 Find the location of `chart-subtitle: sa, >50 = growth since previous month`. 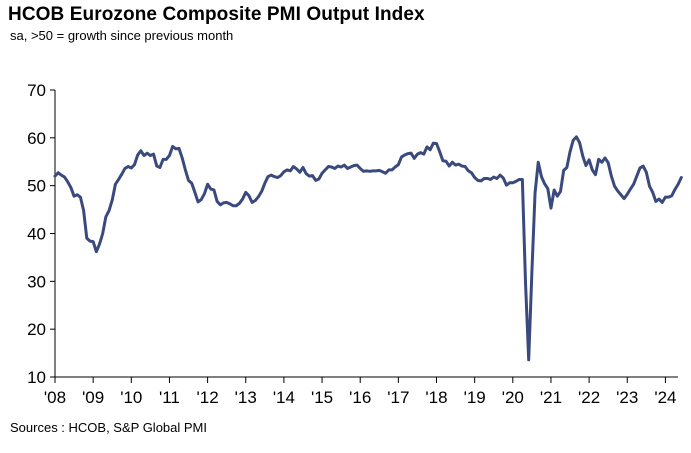

chart-subtitle: sa, >50 = growth since previous month is located at coordinates (122, 35).